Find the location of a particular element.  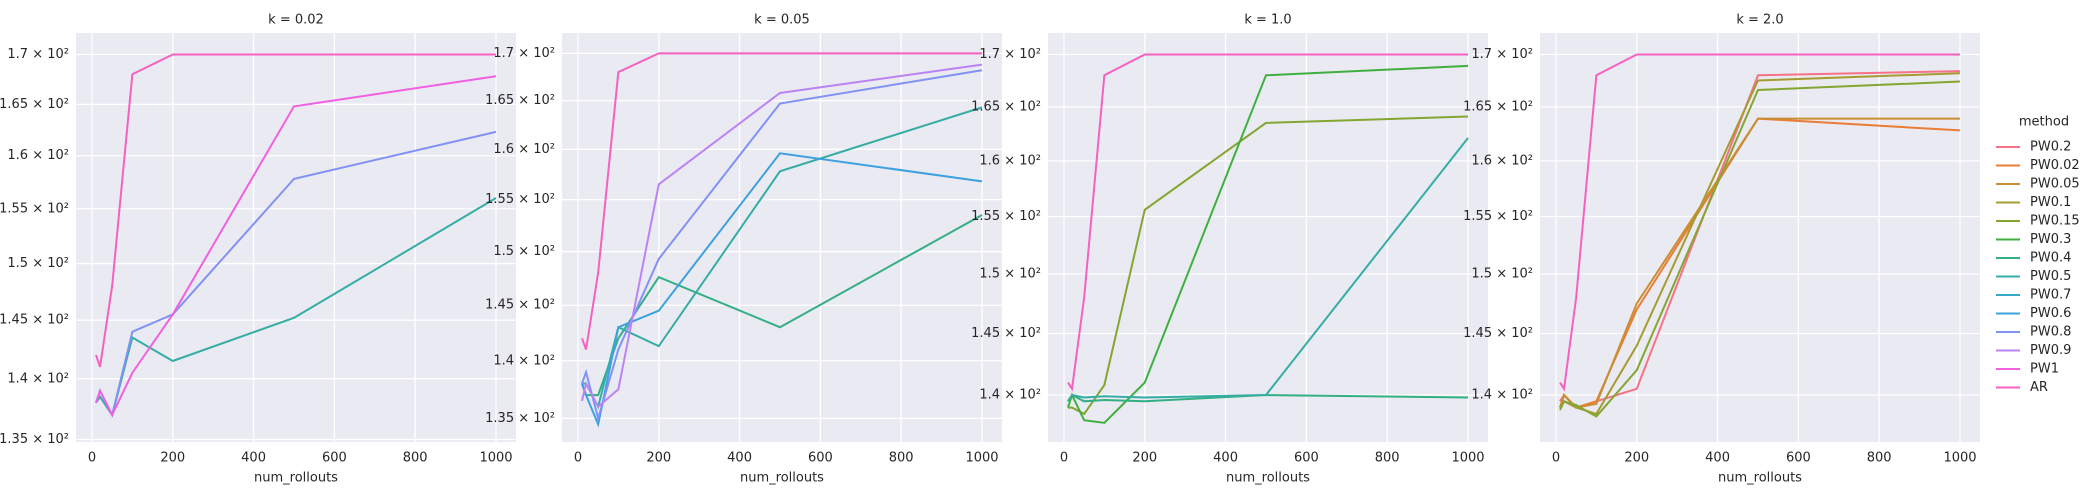

legend-label: PW0.1 is located at coordinates (2050, 202).